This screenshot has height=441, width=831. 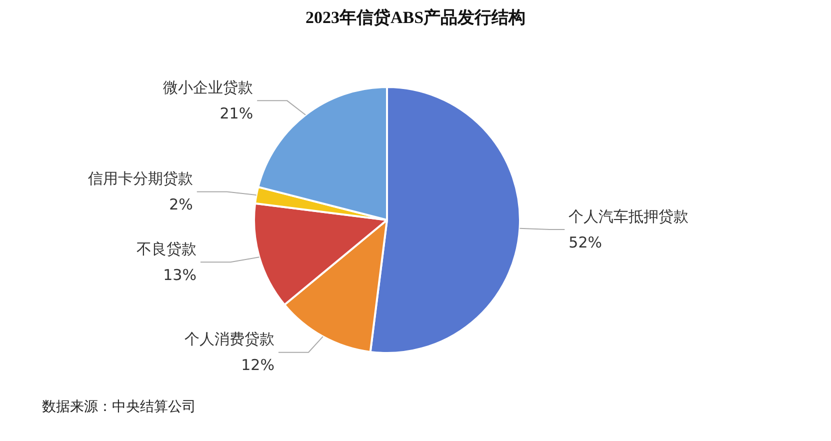 What do you see at coordinates (208, 87) in the screenshot?
I see `slice-label: 微小企业贷款` at bounding box center [208, 87].